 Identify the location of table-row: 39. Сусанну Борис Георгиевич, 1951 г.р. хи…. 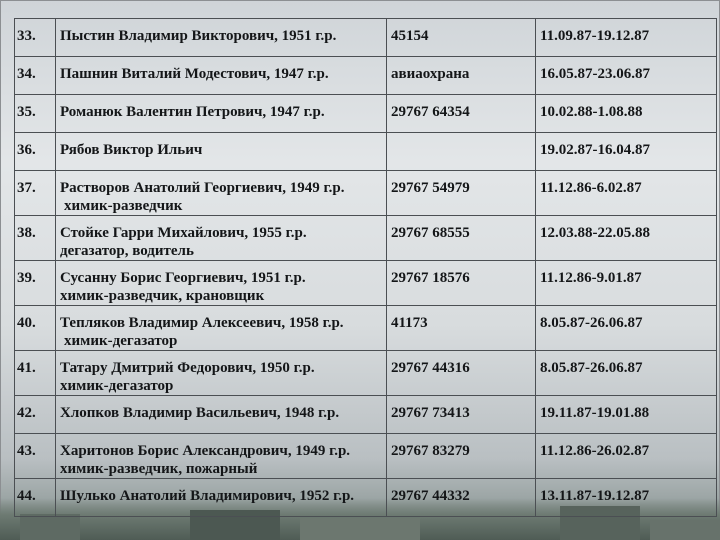
(365, 283).